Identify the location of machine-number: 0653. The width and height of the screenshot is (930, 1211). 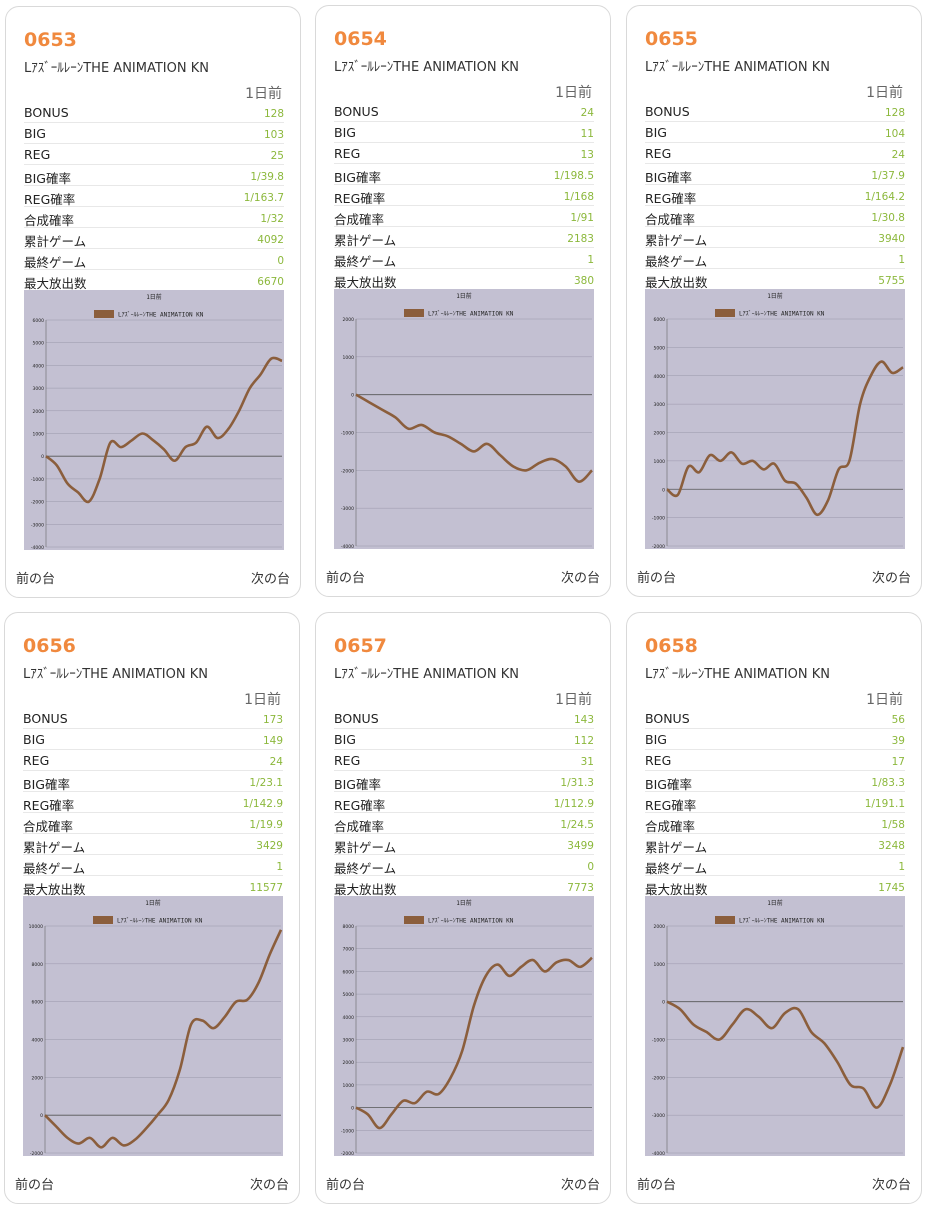
(50, 40).